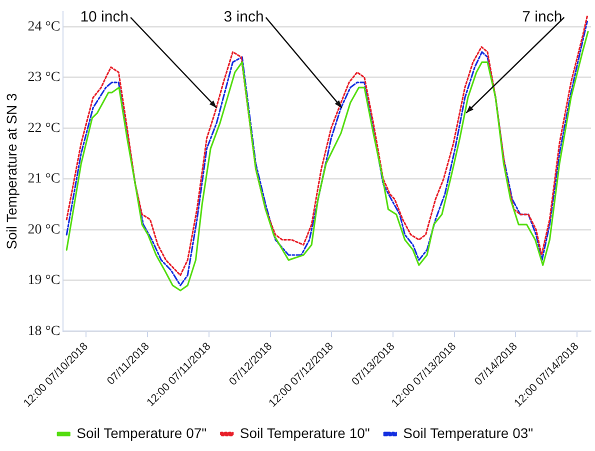 The image size is (595, 451). What do you see at coordinates (44, 128) in the screenshot?
I see `y-tick-label: 22 °C` at bounding box center [44, 128].